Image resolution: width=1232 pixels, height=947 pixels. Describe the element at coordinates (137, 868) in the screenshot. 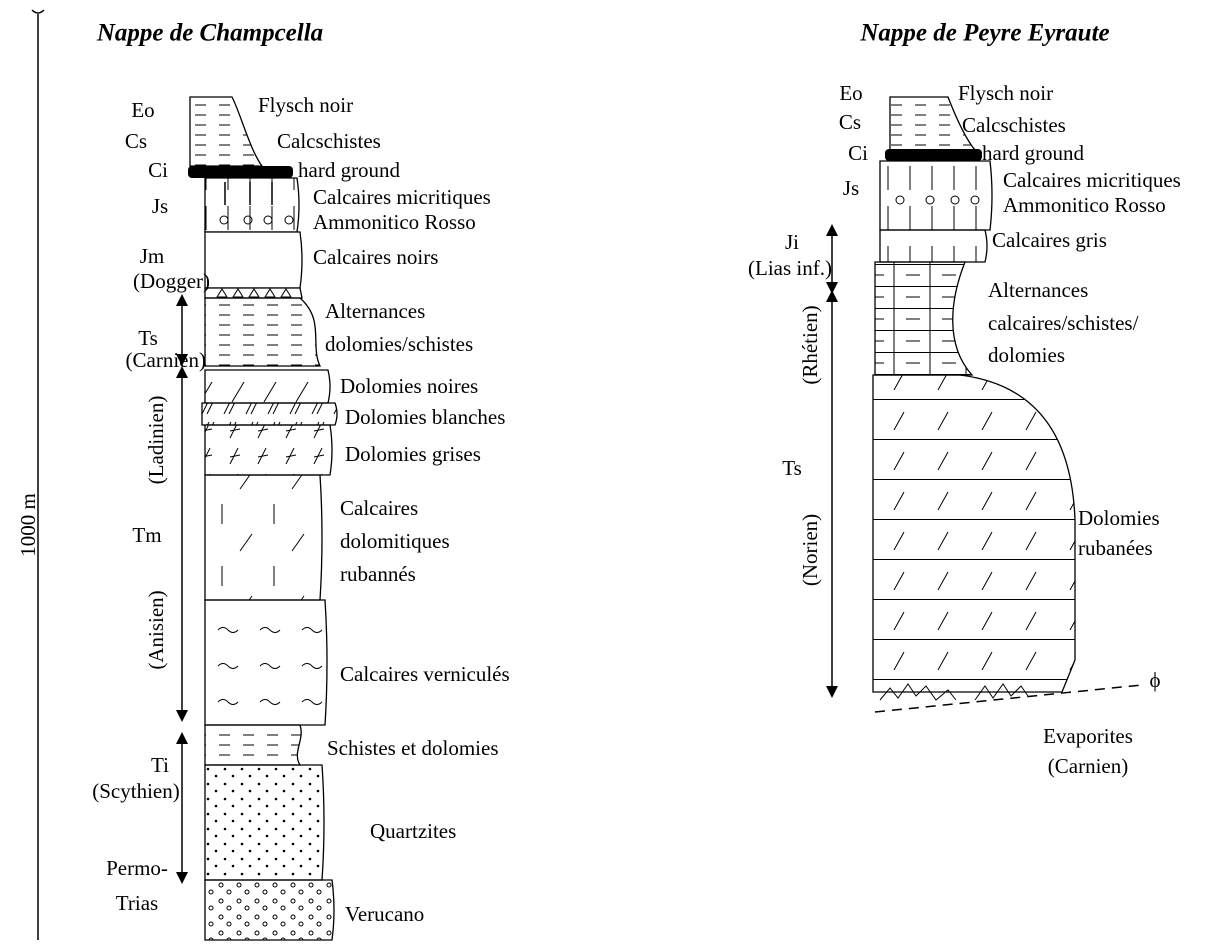

I see `unit-code: Permo-` at that location.